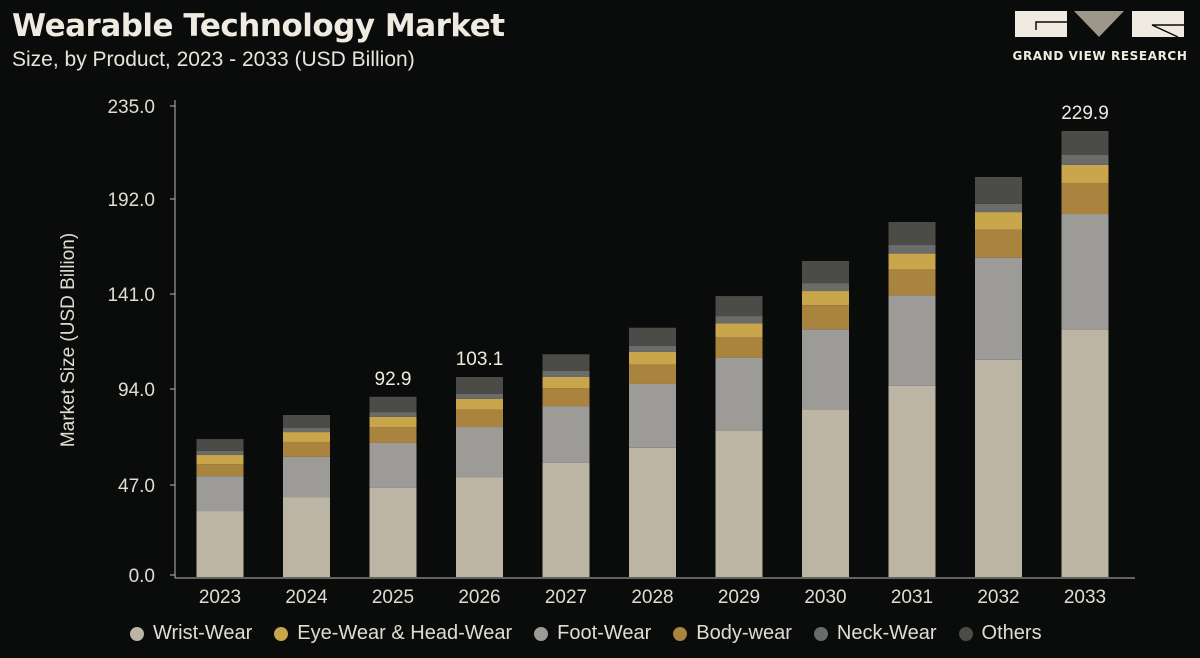  What do you see at coordinates (912, 597) in the screenshot?
I see `x-tick-label: 2031` at bounding box center [912, 597].